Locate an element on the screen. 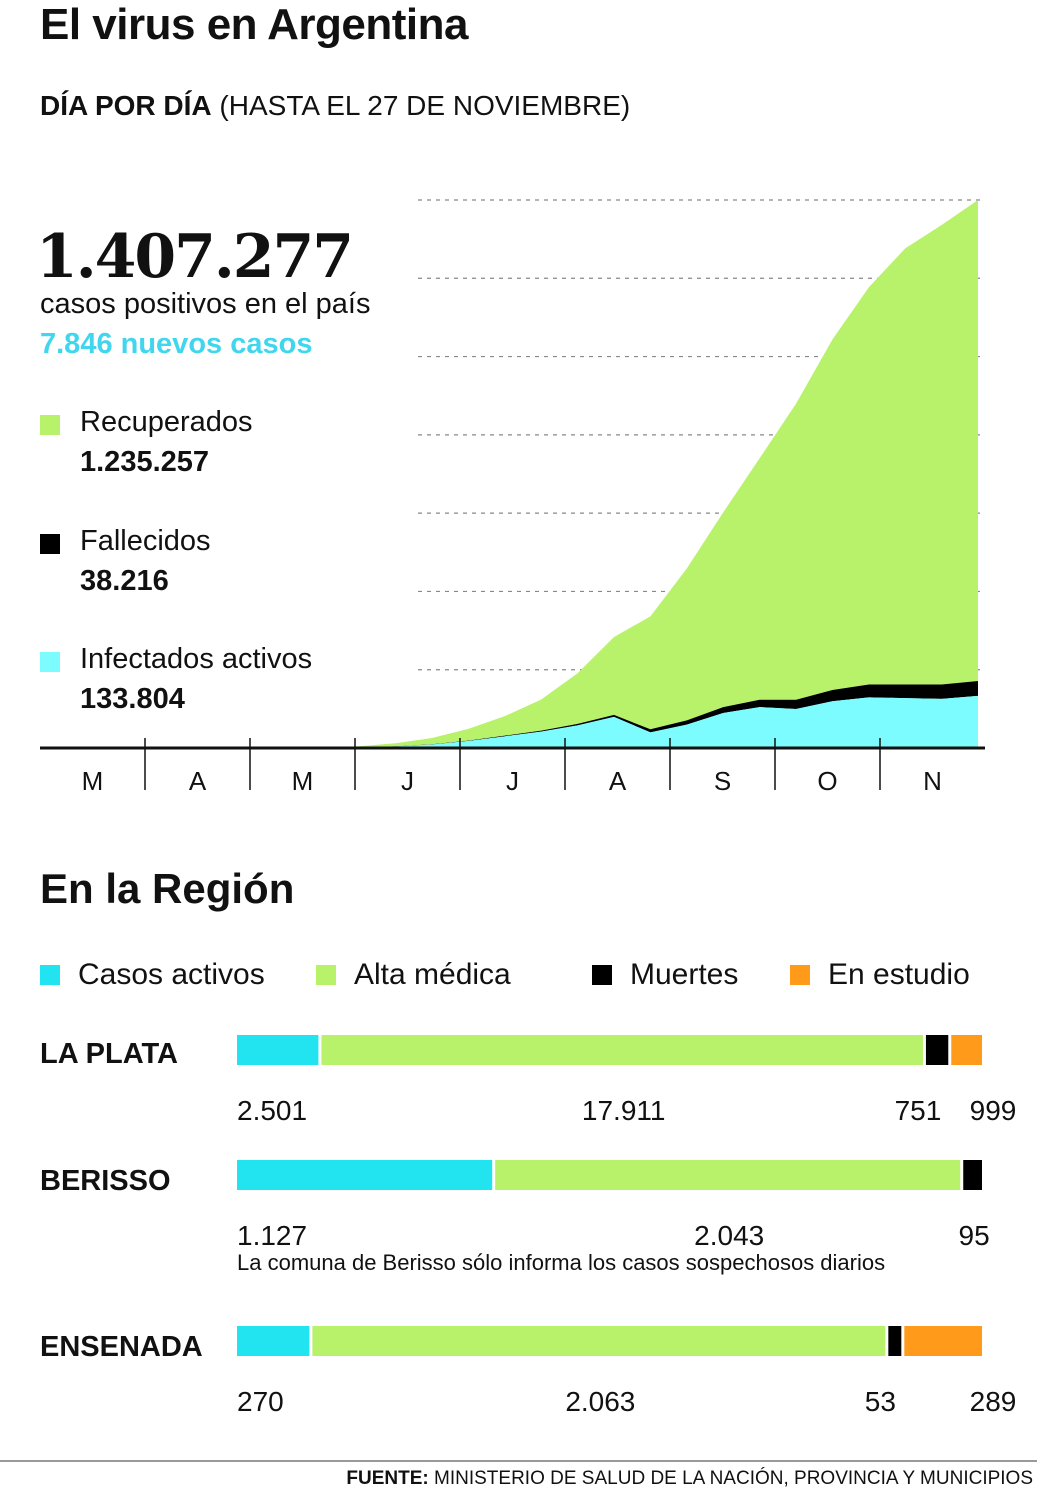 Image resolution: width=1037 pixels, height=1500 pixels. fallecidos-label: Fallecidos is located at coordinates (145, 541).